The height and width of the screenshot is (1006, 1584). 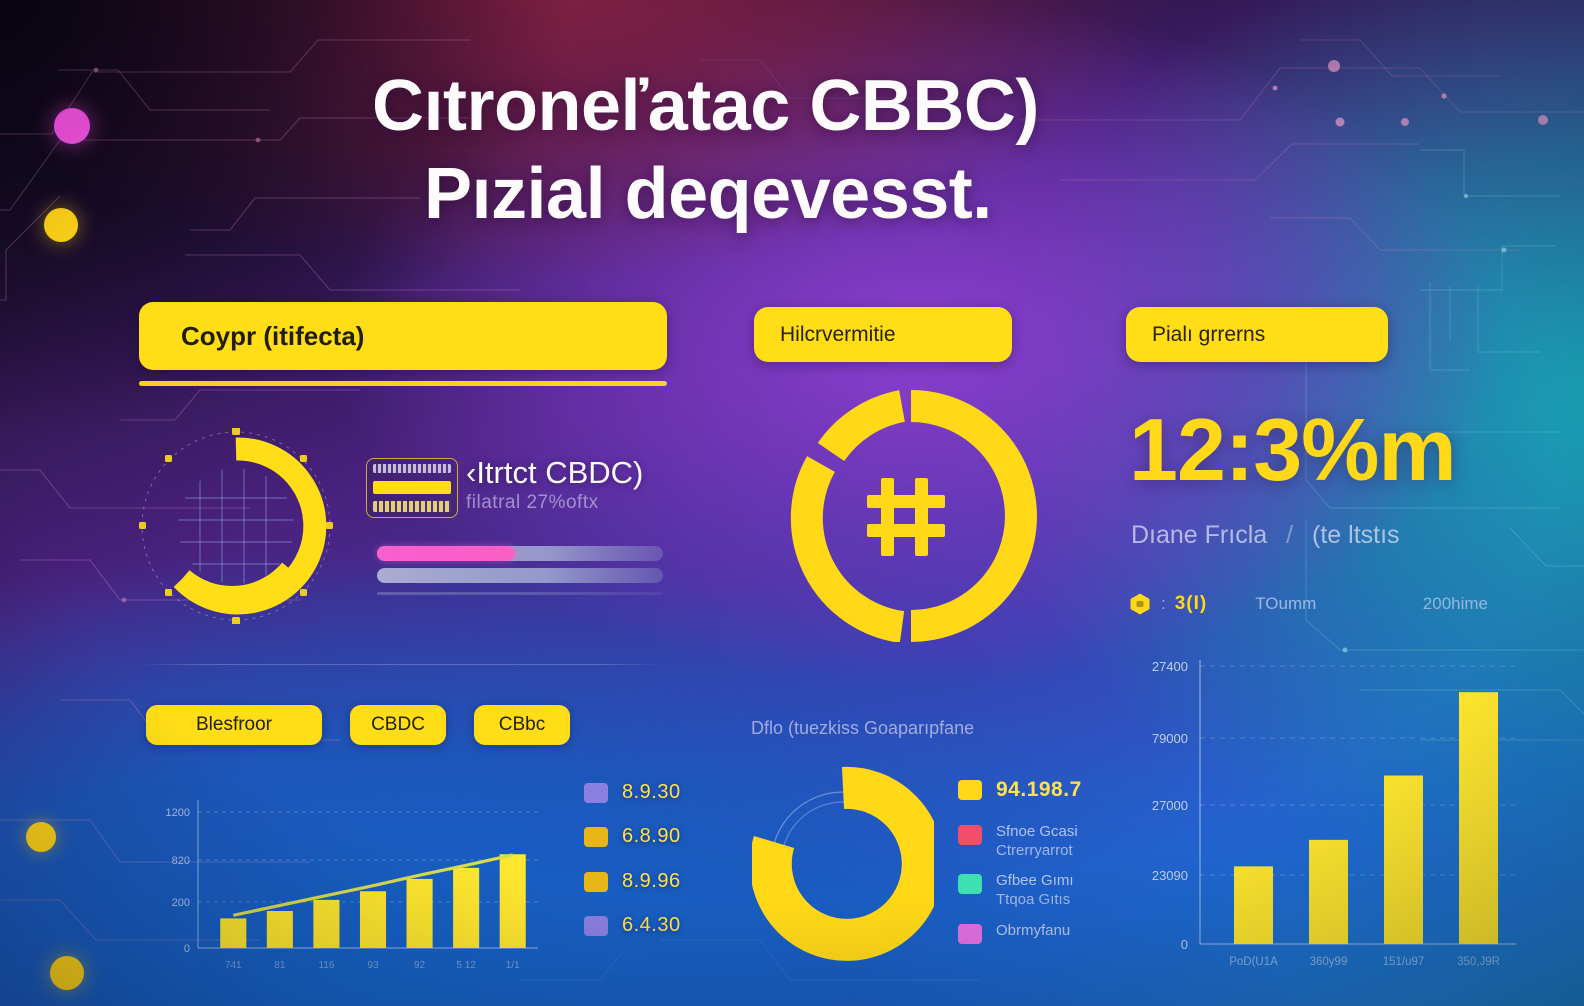 I want to click on kpi-meta-colon: :, so click(x=1163, y=603).